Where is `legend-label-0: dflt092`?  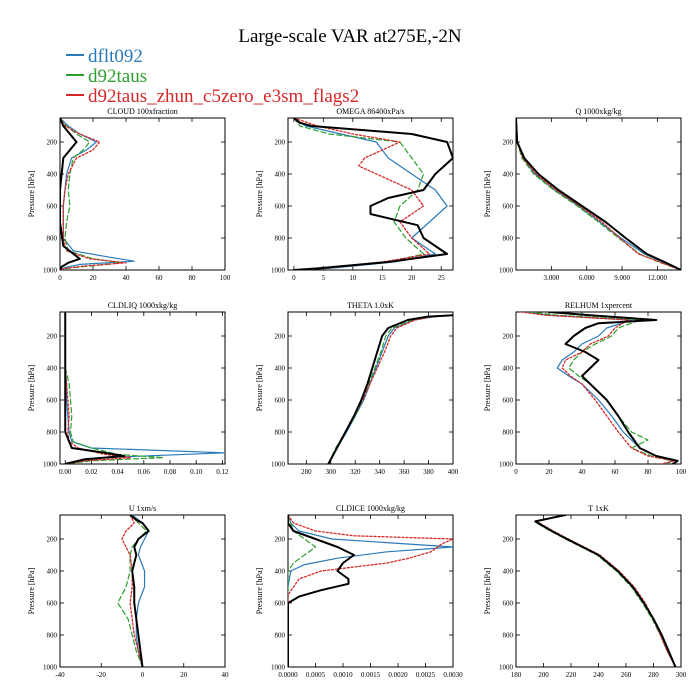
legend-label-0: dflt092 is located at coordinates (115, 56).